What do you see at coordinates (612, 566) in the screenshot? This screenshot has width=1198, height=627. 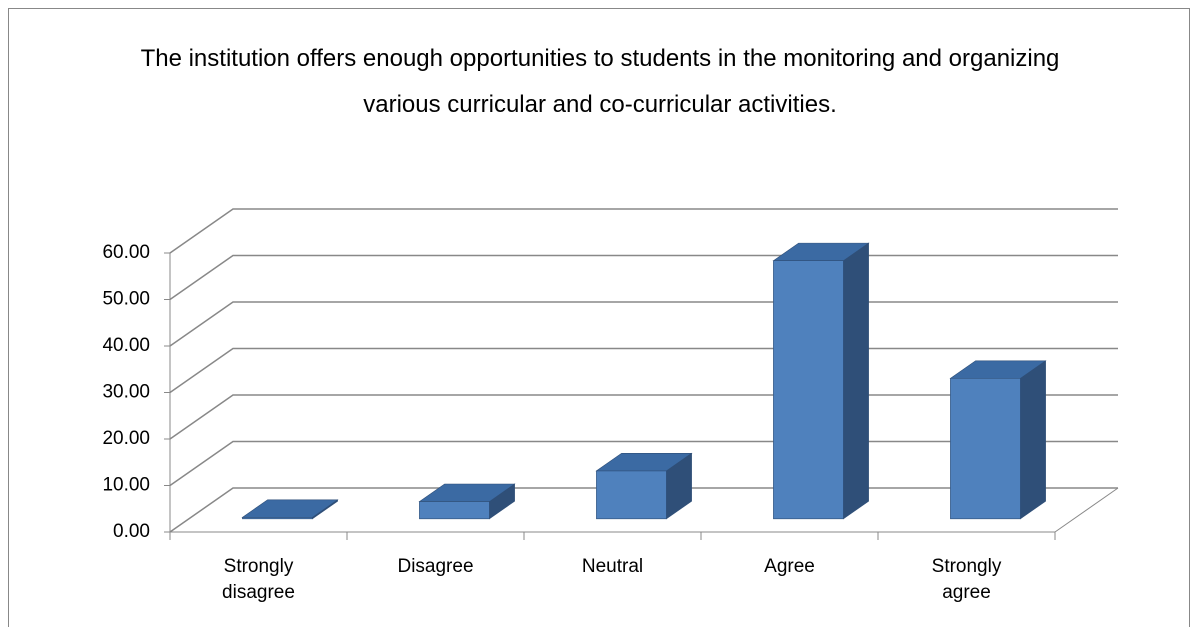 I see `x-tick-label: Neutral` at bounding box center [612, 566].